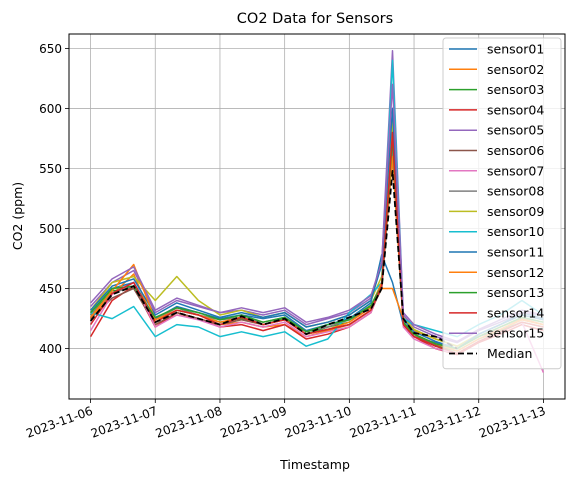 The height and width of the screenshot is (485, 573). I want to click on legend-label: sensor03, so click(515, 89).